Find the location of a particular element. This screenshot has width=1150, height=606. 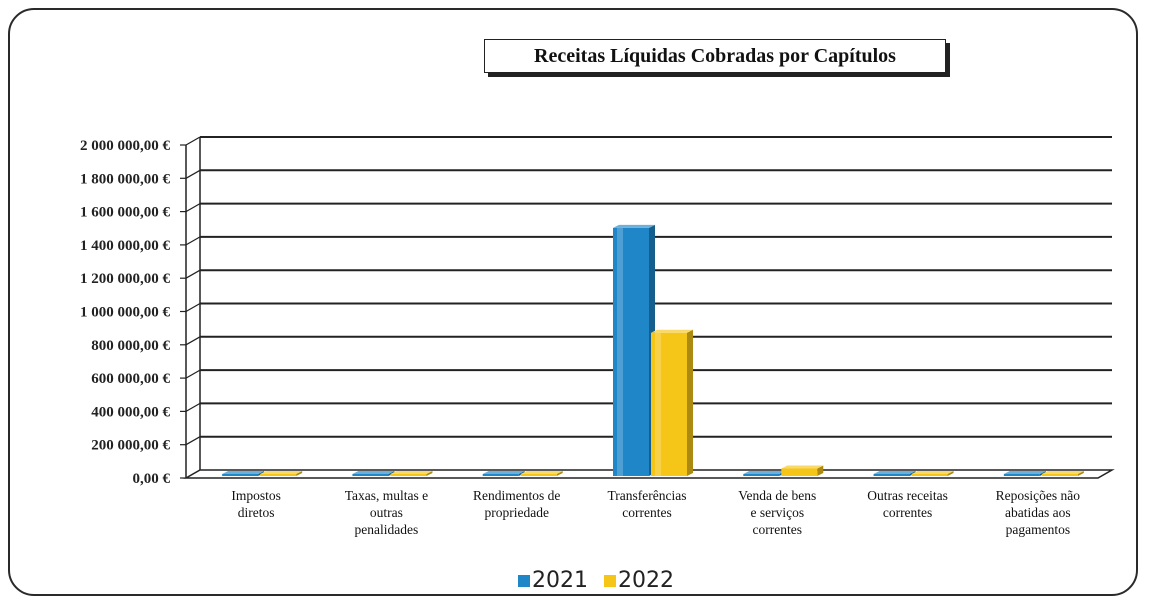

x-tick-label: Reposições não is located at coordinates (1038, 495).